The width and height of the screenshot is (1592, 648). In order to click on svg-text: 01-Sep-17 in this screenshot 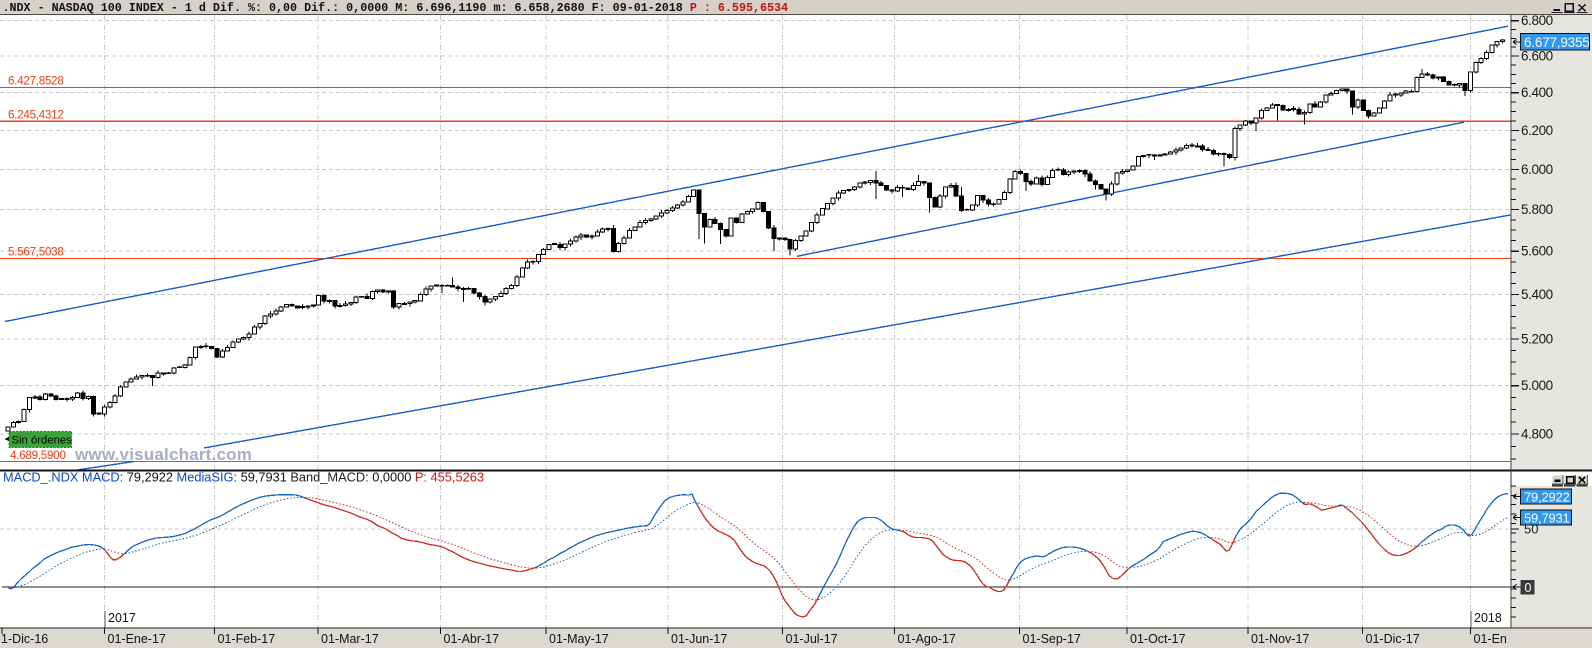, I will do `click(1052, 639)`.